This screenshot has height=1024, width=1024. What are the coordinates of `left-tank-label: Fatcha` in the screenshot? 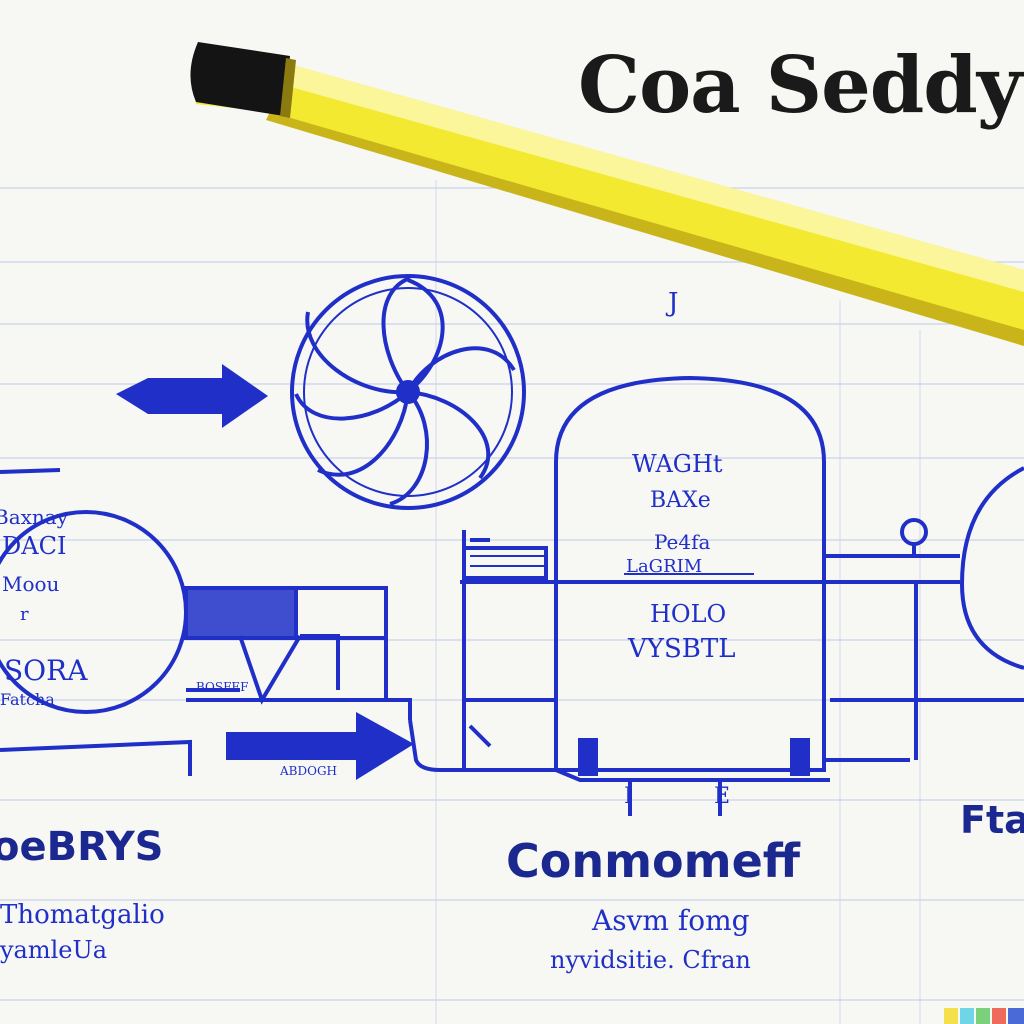 It's located at (27, 699).